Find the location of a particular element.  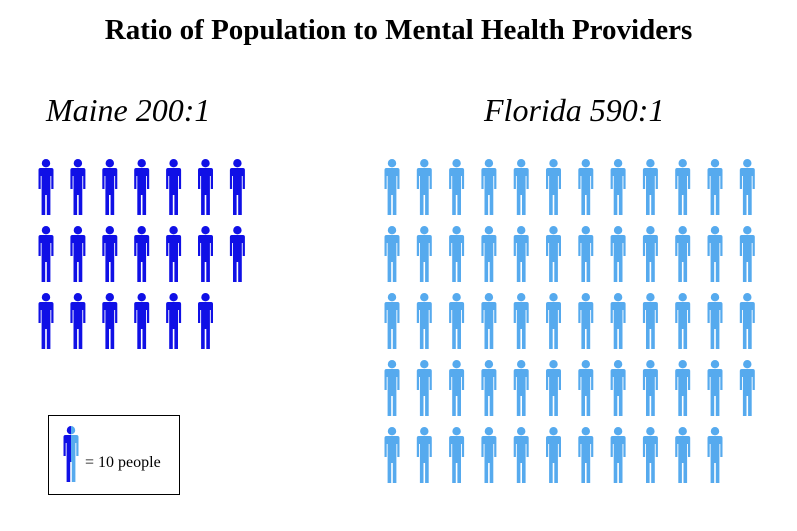

legend-person-right-half is located at coordinates (75, 454).